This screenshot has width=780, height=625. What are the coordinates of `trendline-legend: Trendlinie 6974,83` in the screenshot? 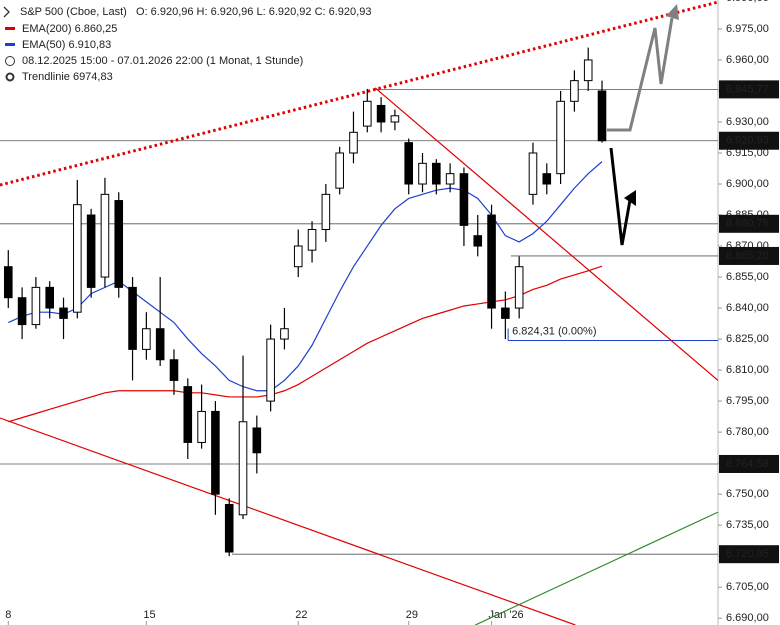 It's located at (67, 77).